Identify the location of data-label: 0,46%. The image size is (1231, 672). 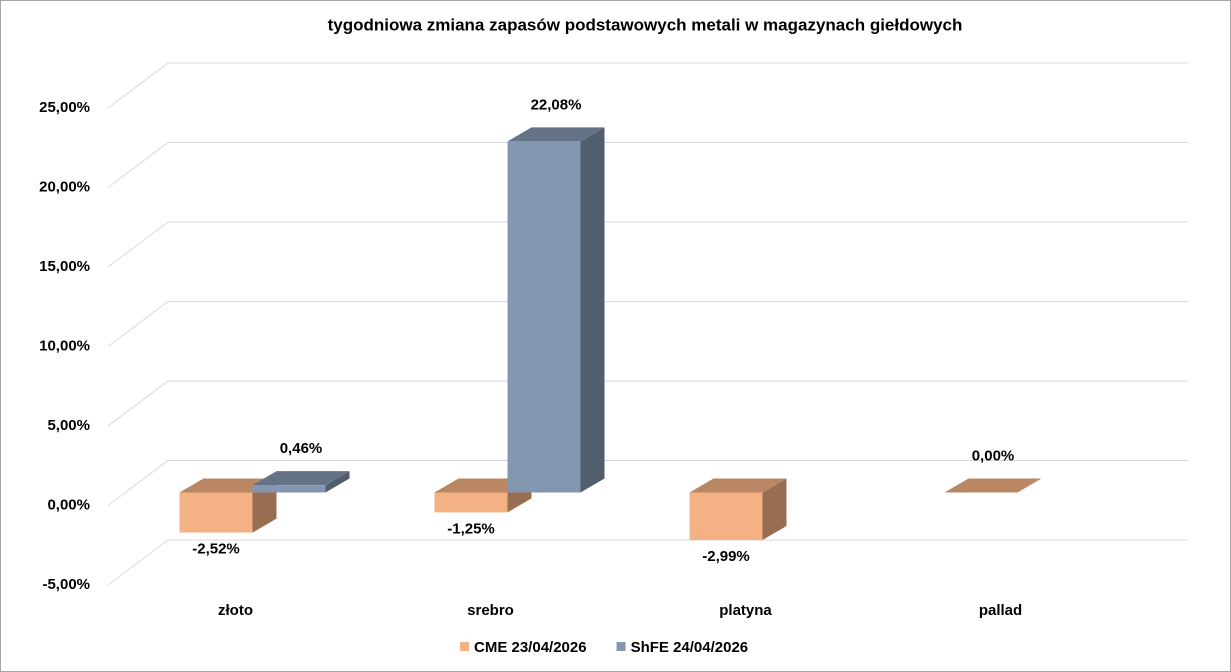
(301, 448).